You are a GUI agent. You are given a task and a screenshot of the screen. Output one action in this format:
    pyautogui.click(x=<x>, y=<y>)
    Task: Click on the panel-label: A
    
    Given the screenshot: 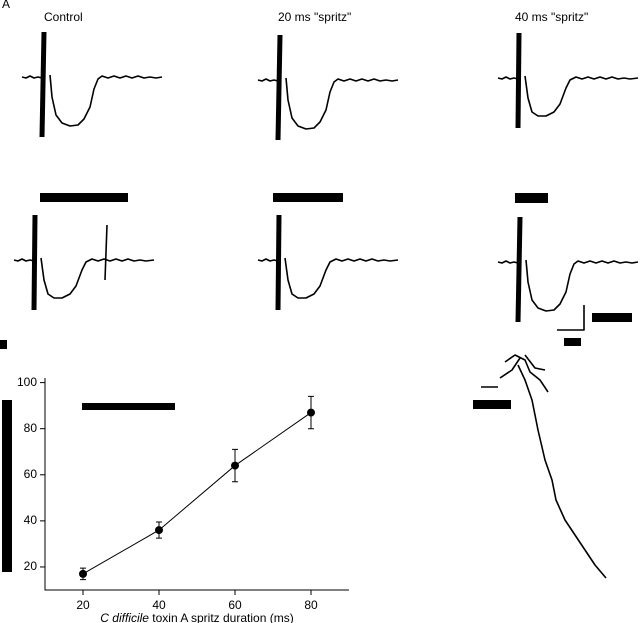 What is the action you would take?
    pyautogui.click(x=6, y=5)
    